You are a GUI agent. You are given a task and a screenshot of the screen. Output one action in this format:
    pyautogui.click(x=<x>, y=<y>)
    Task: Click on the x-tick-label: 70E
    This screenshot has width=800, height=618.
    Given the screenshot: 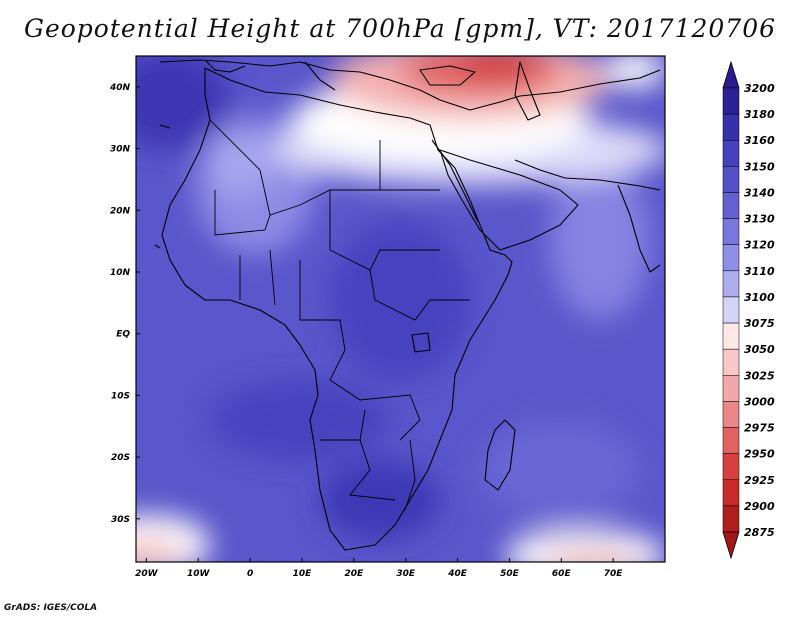 What is the action you would take?
    pyautogui.click(x=614, y=574)
    